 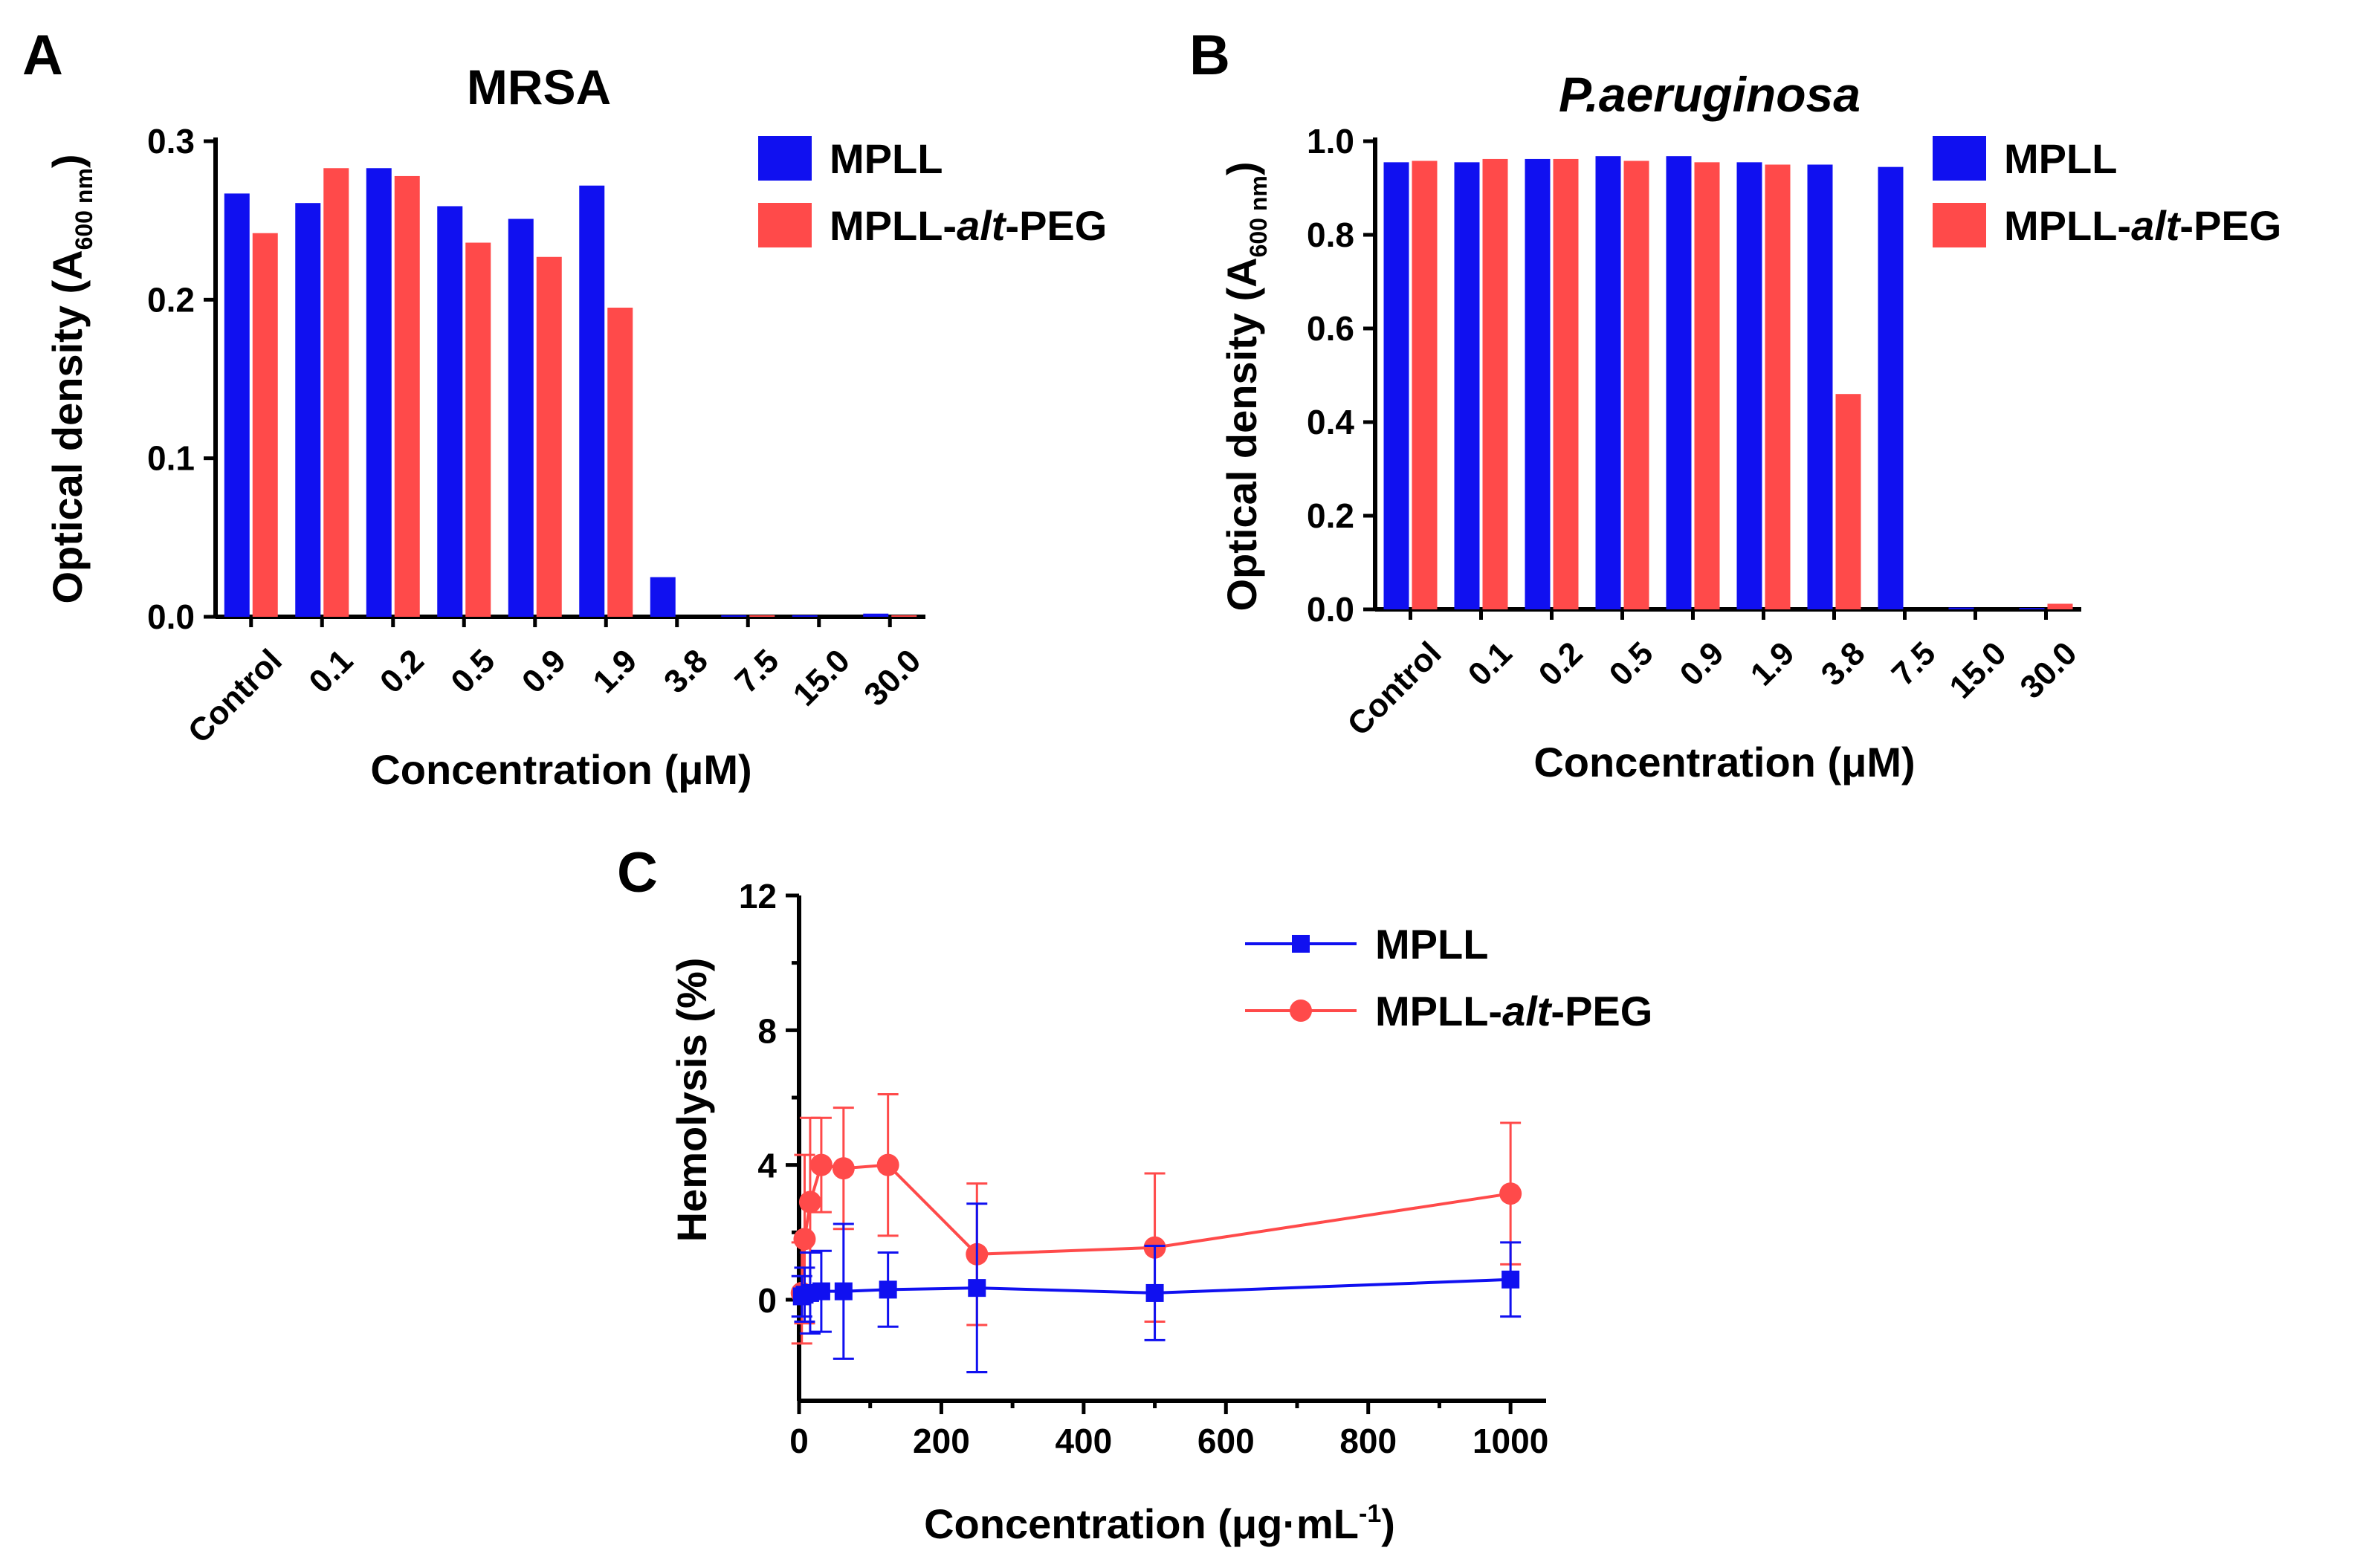 What do you see at coordinates (1388, 1523) in the screenshot?
I see `x-axis-title-close: )` at bounding box center [1388, 1523].